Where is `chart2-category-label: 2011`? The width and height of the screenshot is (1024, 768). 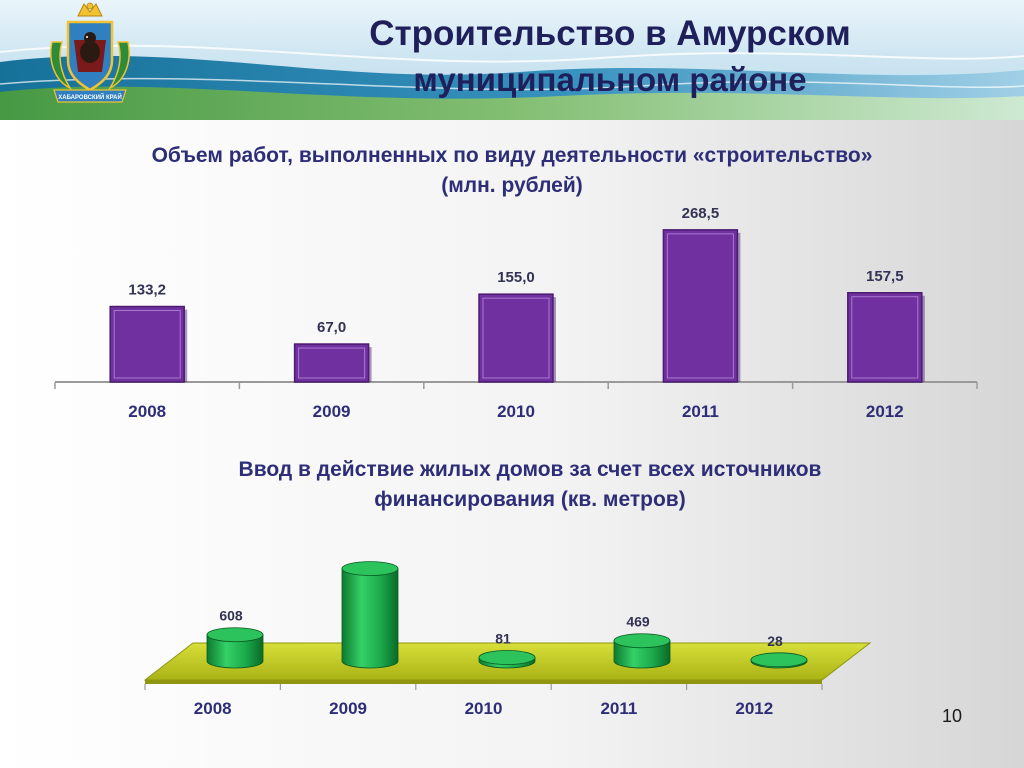
chart2-category-label: 2011 is located at coordinates (618, 708).